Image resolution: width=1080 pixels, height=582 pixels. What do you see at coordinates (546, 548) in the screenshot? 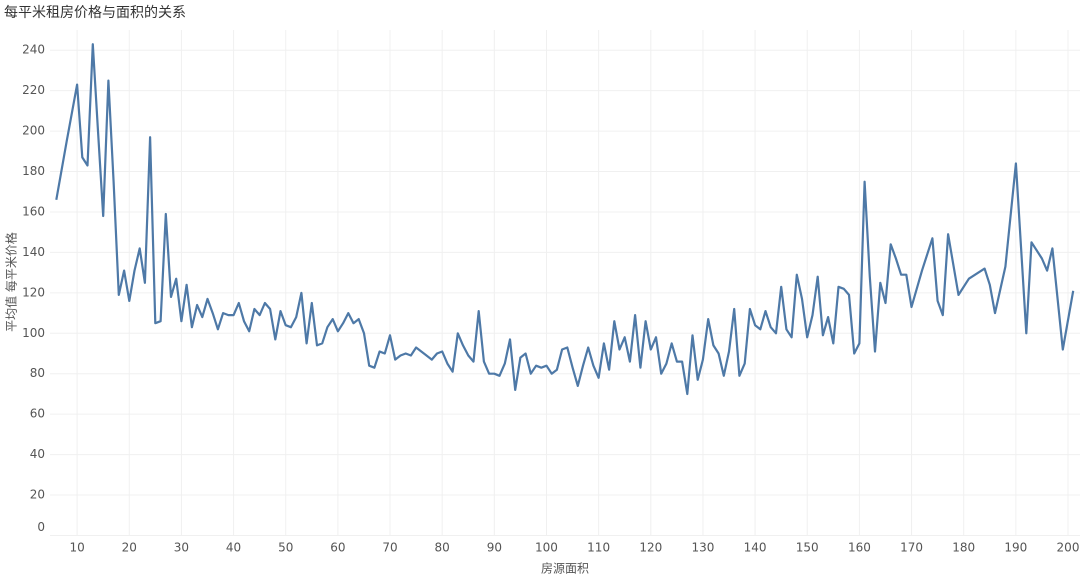
I see `x-tick-label: 100` at bounding box center [546, 548].